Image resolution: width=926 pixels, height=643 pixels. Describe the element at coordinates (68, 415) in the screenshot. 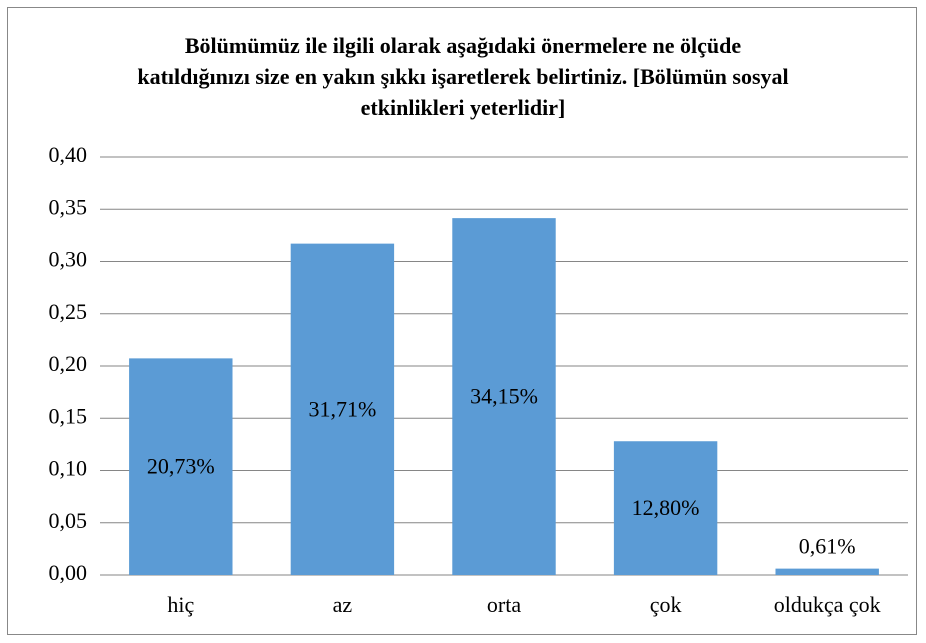

I see `y-tick-label: 0,15` at that location.